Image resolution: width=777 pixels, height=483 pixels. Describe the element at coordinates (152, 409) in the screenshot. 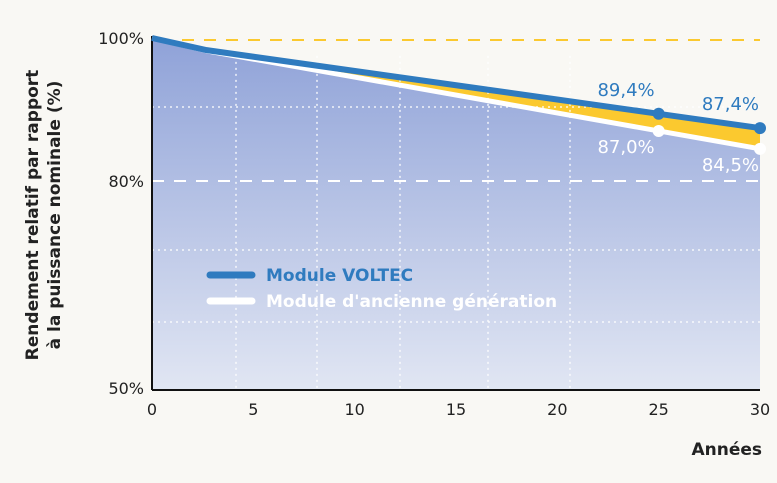

I see `x-tick-label: 0` at that location.